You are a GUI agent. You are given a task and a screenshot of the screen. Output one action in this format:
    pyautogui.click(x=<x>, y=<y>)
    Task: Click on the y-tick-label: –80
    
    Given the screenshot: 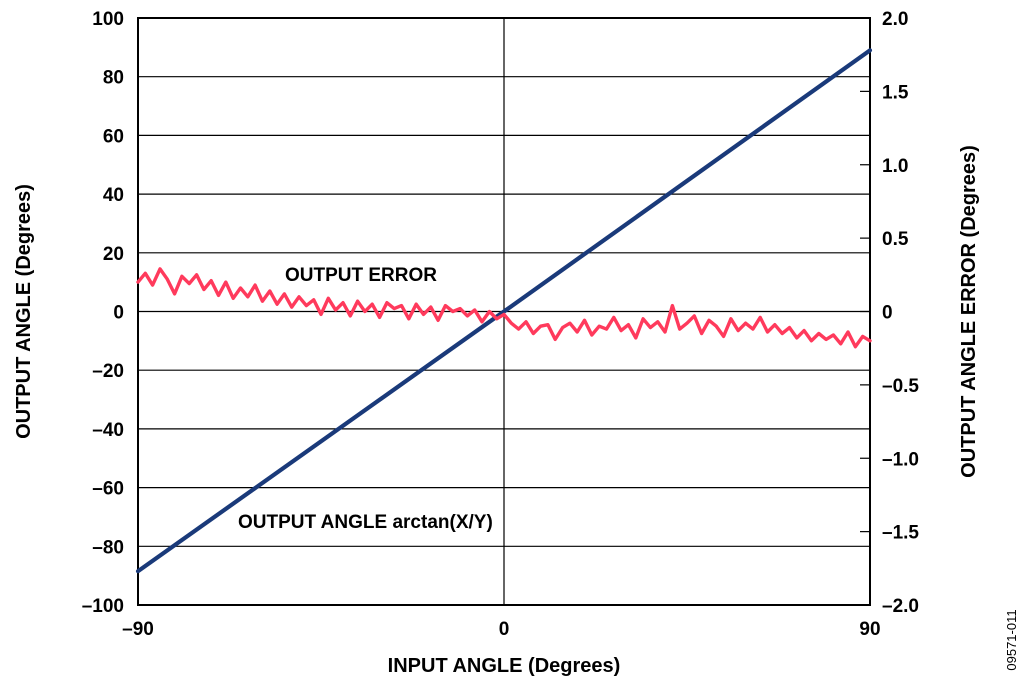 What is the action you would take?
    pyautogui.click(x=108, y=547)
    